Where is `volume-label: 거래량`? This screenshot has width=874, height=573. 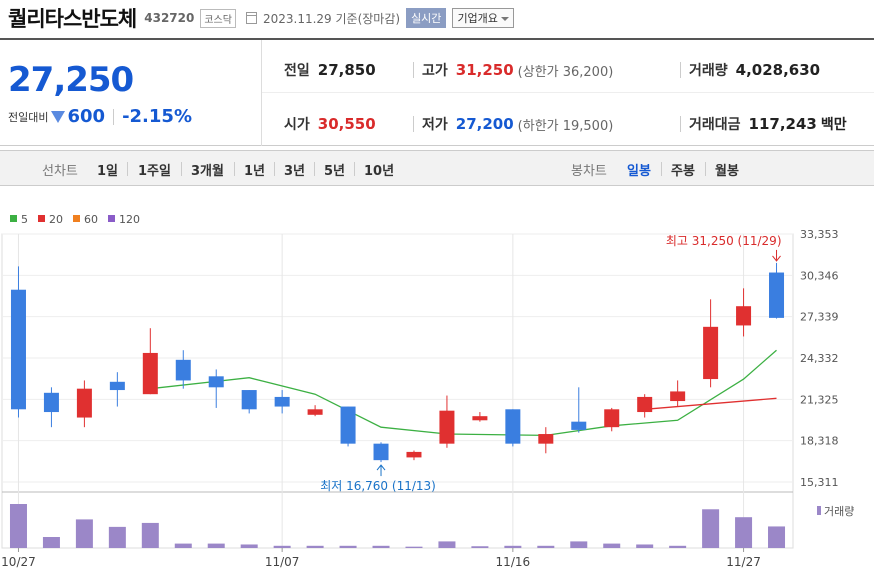 volume-label: 거래량 is located at coordinates (708, 71).